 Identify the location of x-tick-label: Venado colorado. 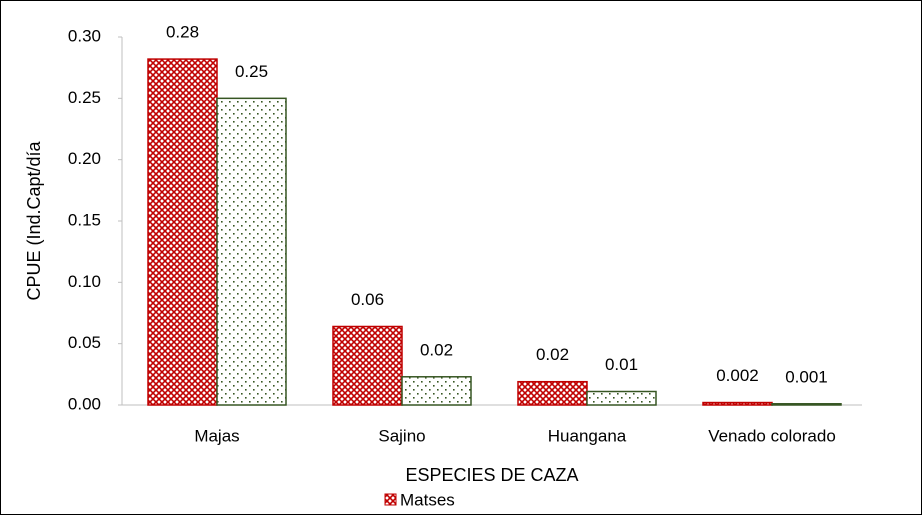
(772, 435).